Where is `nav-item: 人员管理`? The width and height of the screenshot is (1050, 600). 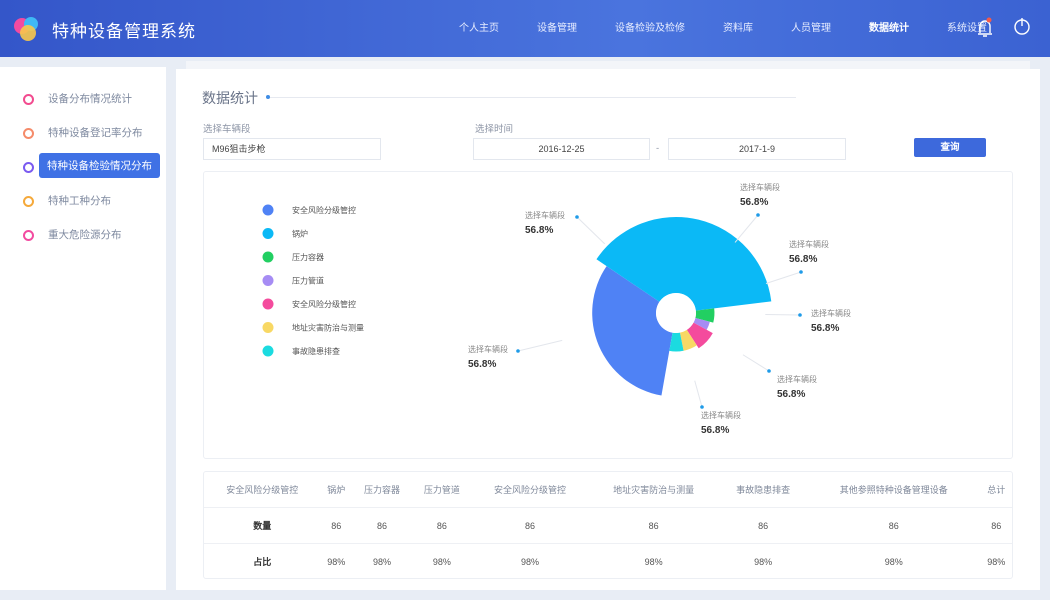 nav-item: 人员管理 is located at coordinates (811, 28).